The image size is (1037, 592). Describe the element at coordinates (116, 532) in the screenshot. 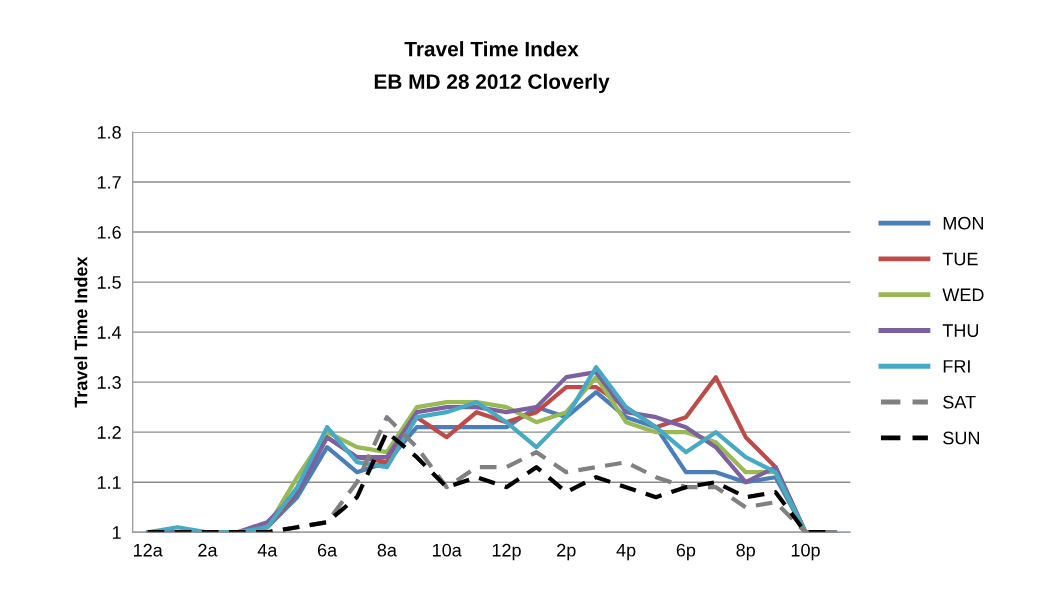

I see `y-tick-label: 1` at that location.